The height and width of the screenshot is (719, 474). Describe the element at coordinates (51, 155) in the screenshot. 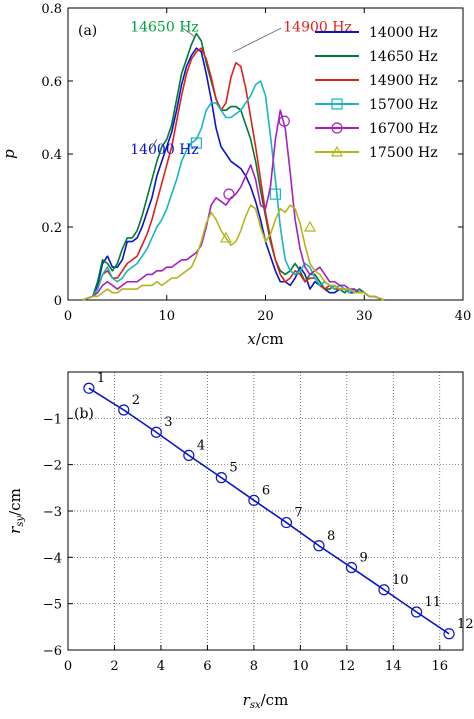

I see `y-tick-label-a: 0.4` at that location.